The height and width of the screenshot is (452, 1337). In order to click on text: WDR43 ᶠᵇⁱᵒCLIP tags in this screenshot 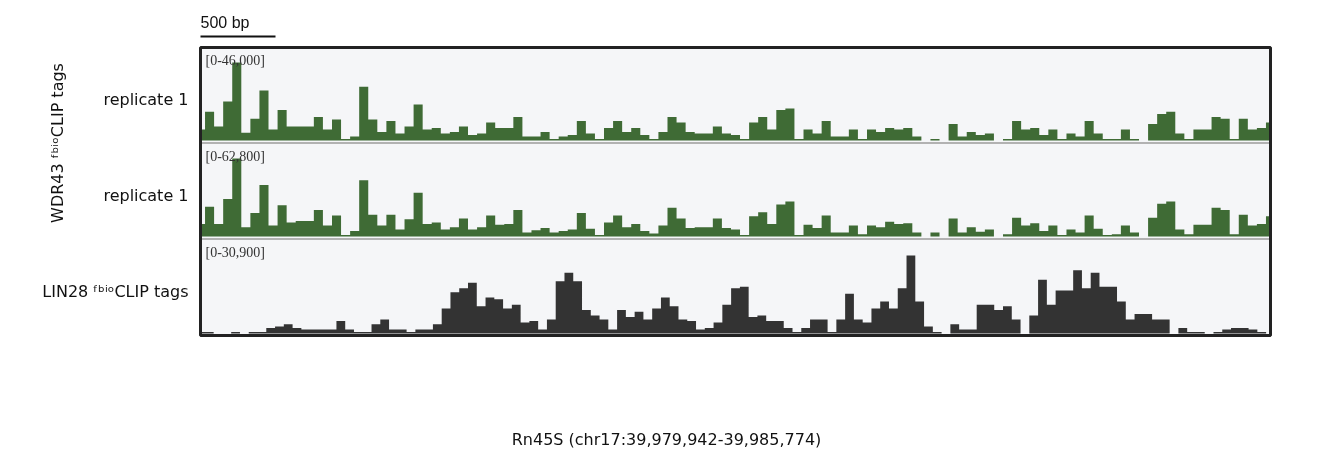, I will do `click(57, 143)`.